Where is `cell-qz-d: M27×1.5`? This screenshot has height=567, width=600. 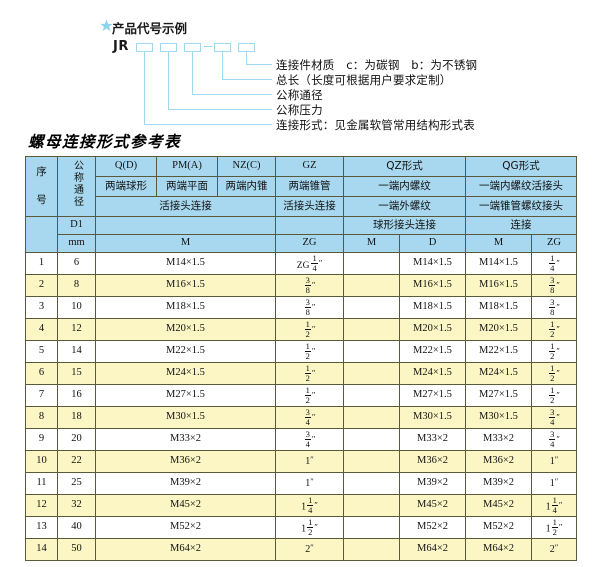
cell-qz-d: M27×1.5 is located at coordinates (432, 395).